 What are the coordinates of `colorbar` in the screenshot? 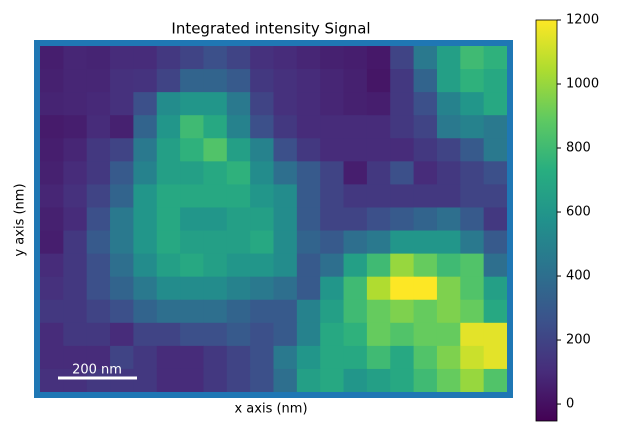 It's located at (546, 220).